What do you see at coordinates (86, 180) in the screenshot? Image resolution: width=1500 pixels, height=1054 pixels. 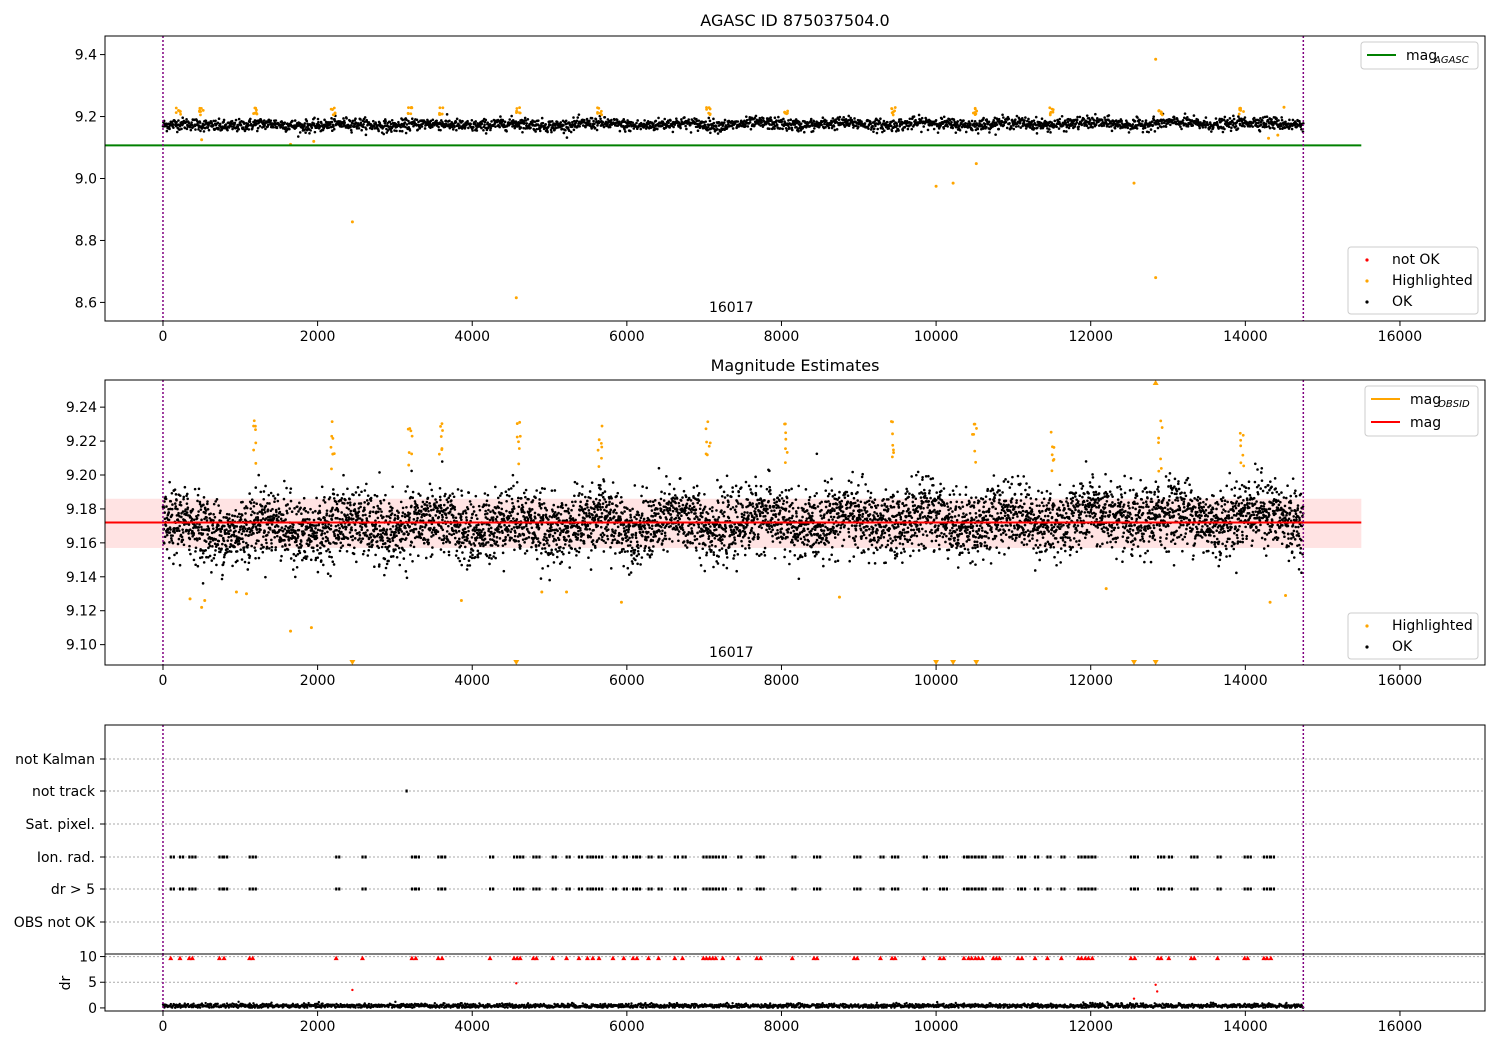 I see `y-tick-label: 9.0` at bounding box center [86, 180].